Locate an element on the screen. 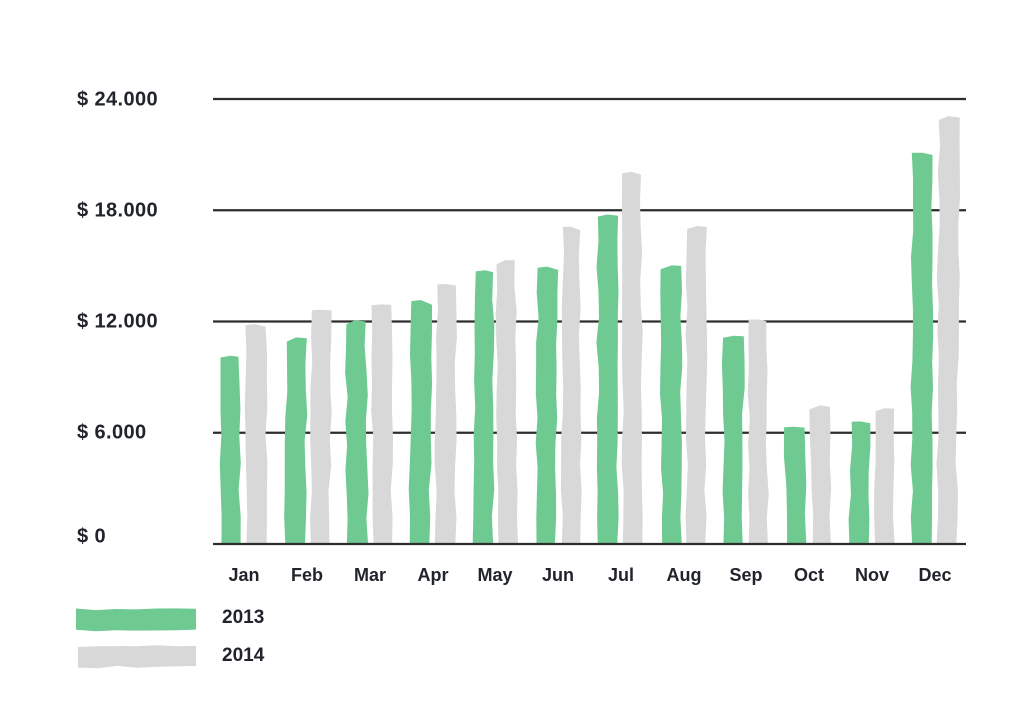 This screenshot has height=706, width=1024. bar-2013-aug is located at coordinates (671, 404).